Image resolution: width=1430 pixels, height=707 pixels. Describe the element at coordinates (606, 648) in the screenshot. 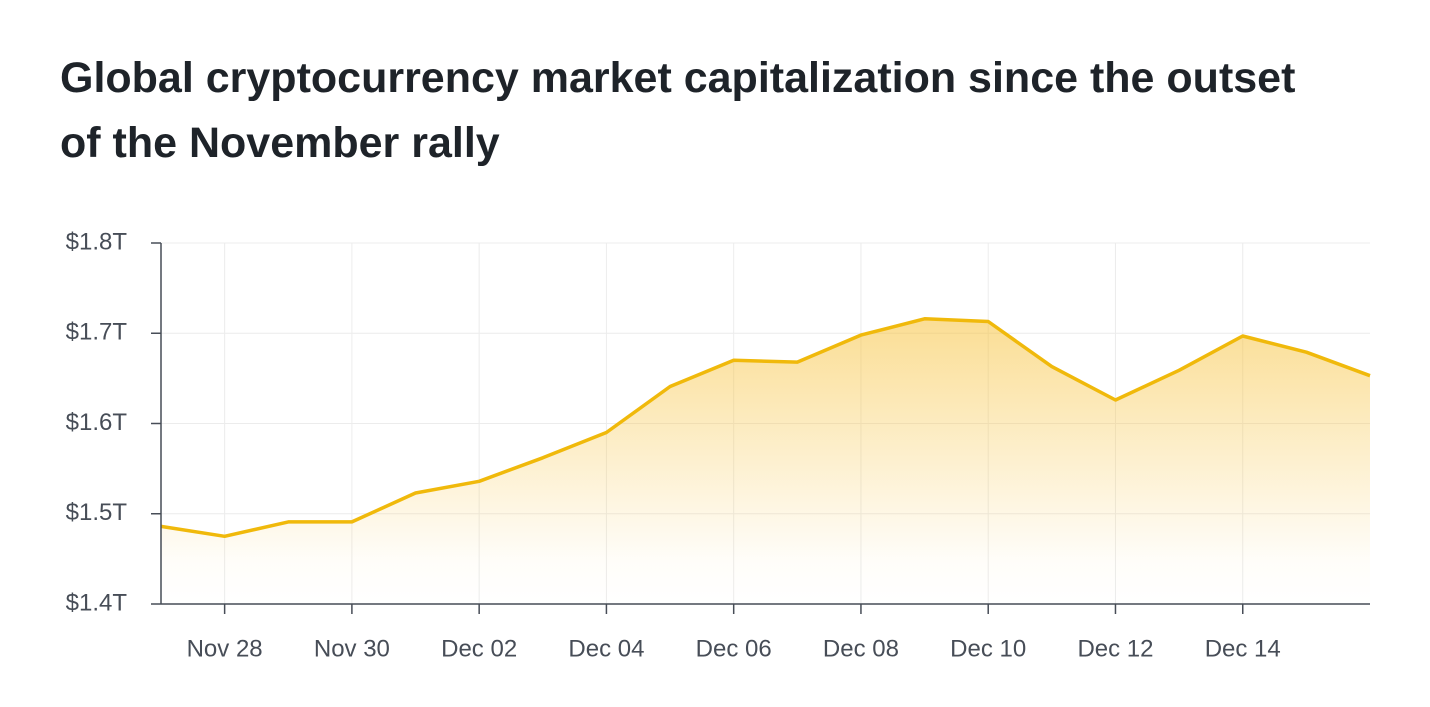

I see `x-tick-label: Dec 04` at that location.